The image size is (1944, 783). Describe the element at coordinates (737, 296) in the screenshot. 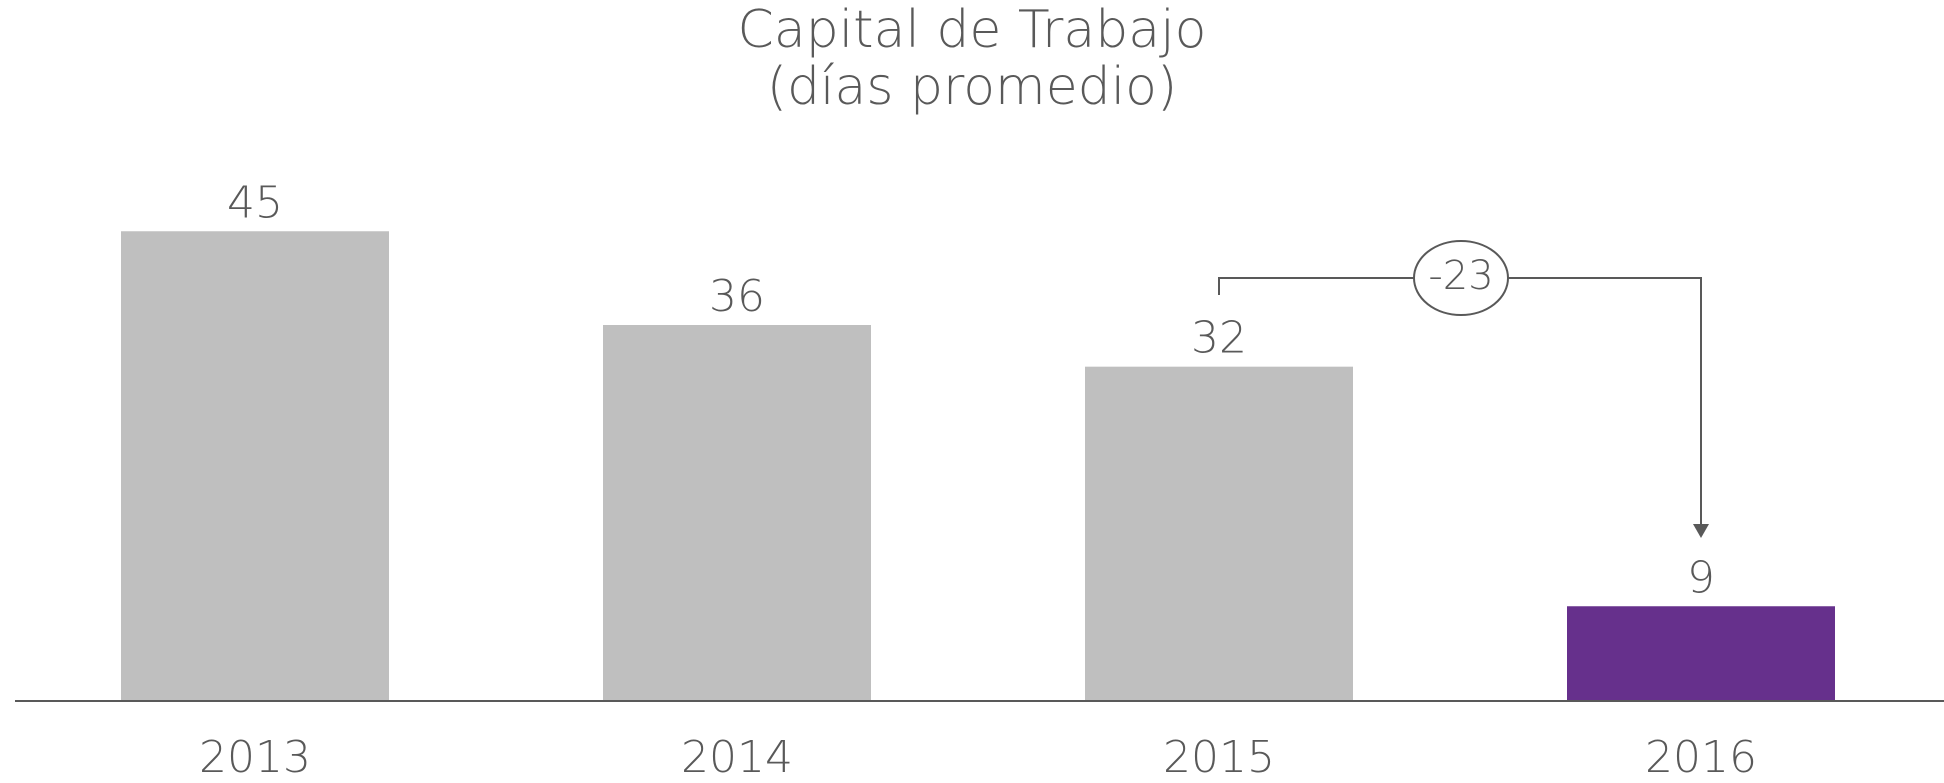

I see `value-label: 36` at that location.